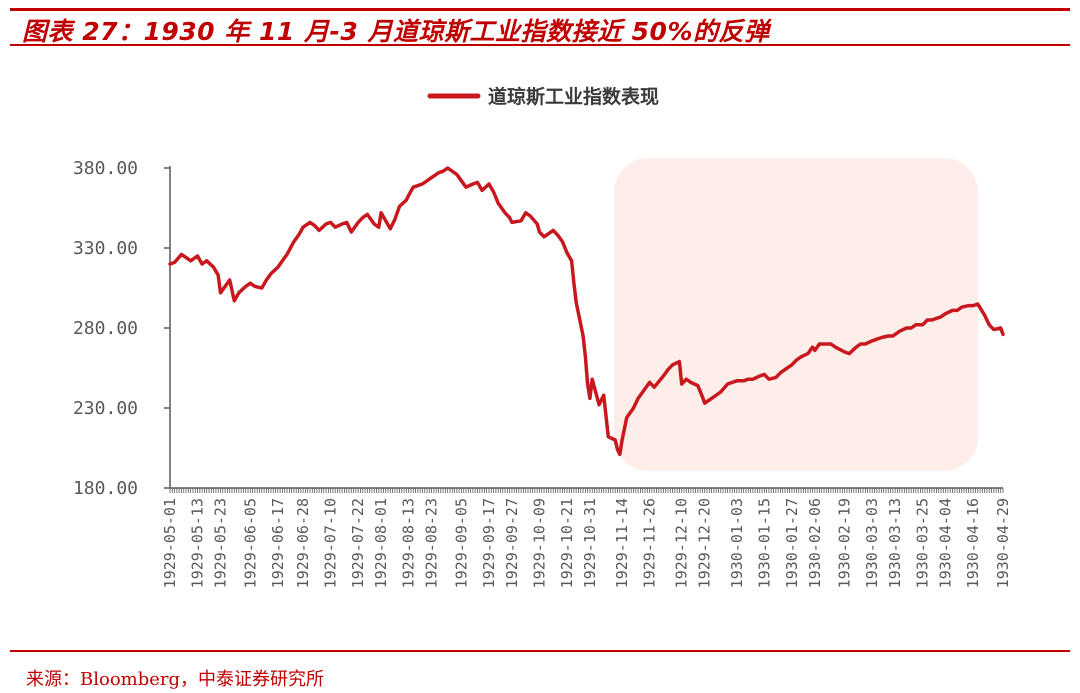 This screenshot has height=693, width=1080. Describe the element at coordinates (105, 408) in the screenshot. I see `y-tick-label: 230.00` at that location.